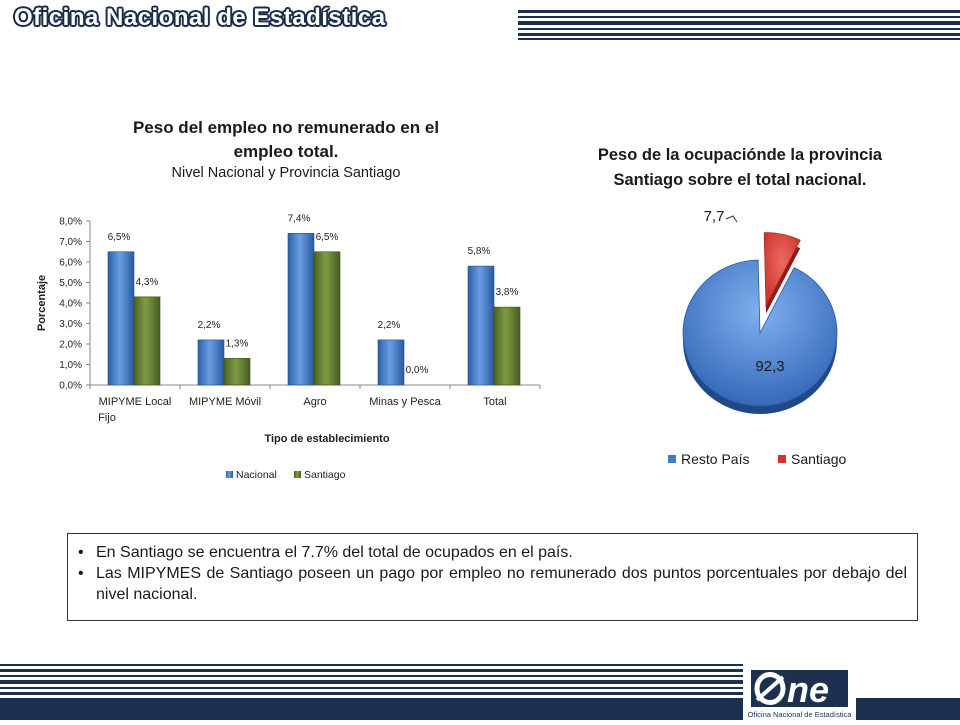 The image size is (960, 725). What do you see at coordinates (237, 343) in the screenshot?
I see `data-label: 1,3%` at bounding box center [237, 343].